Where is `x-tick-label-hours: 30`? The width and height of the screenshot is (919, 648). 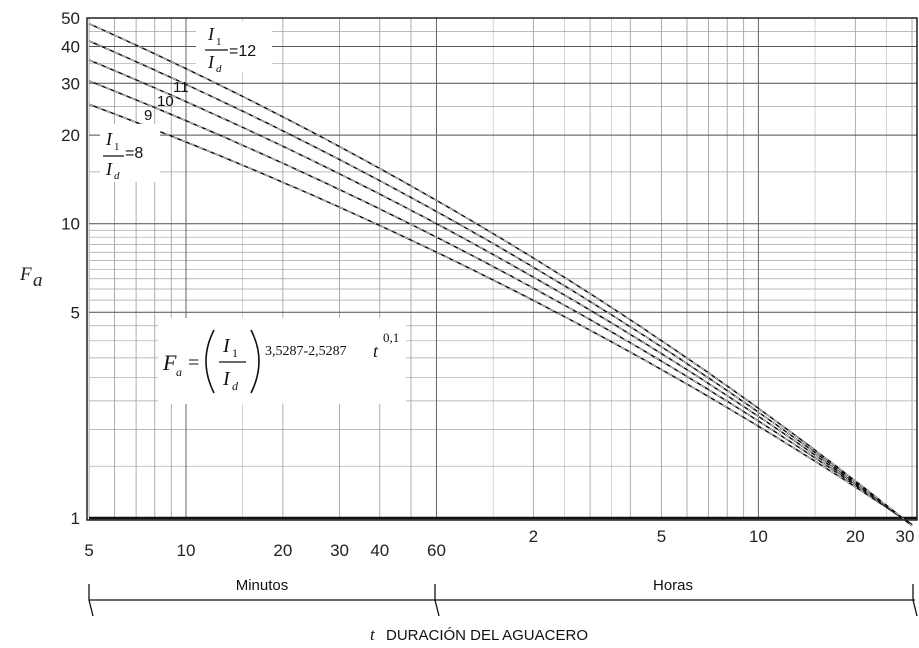
x-tick-label-hours: 30 is located at coordinates (905, 536).